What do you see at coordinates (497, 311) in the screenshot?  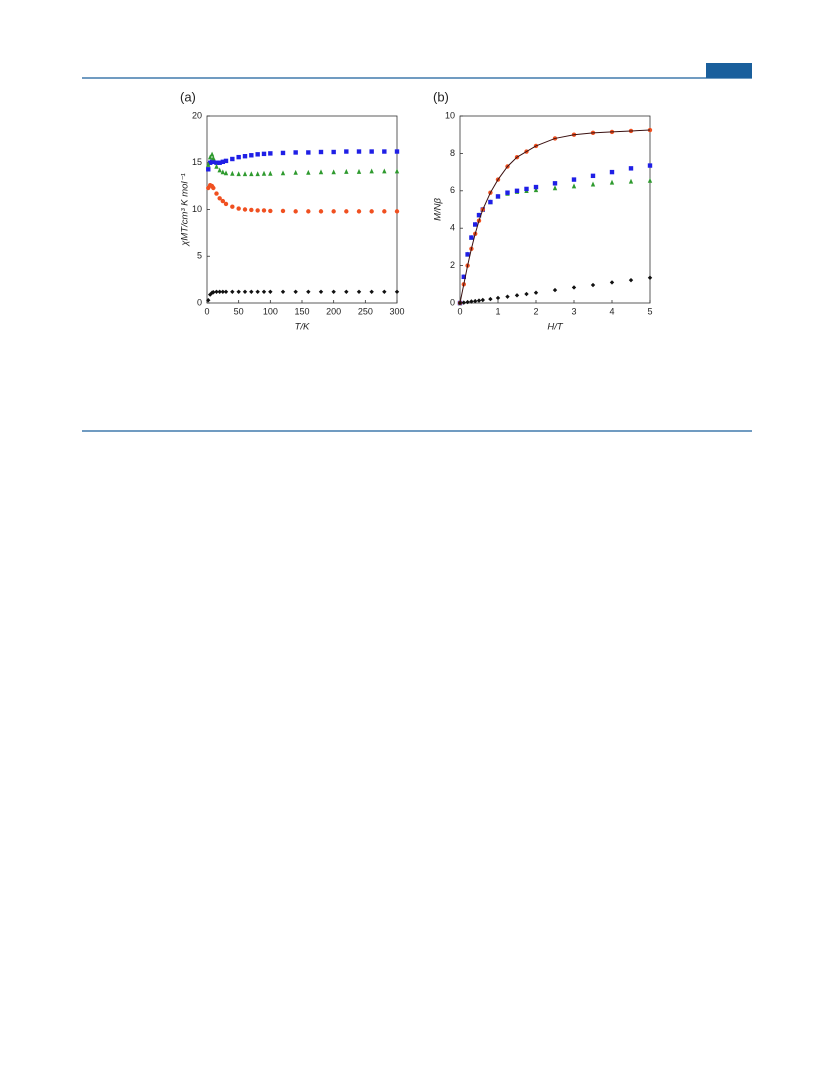 I see `x-tick-label: 1` at bounding box center [497, 311].